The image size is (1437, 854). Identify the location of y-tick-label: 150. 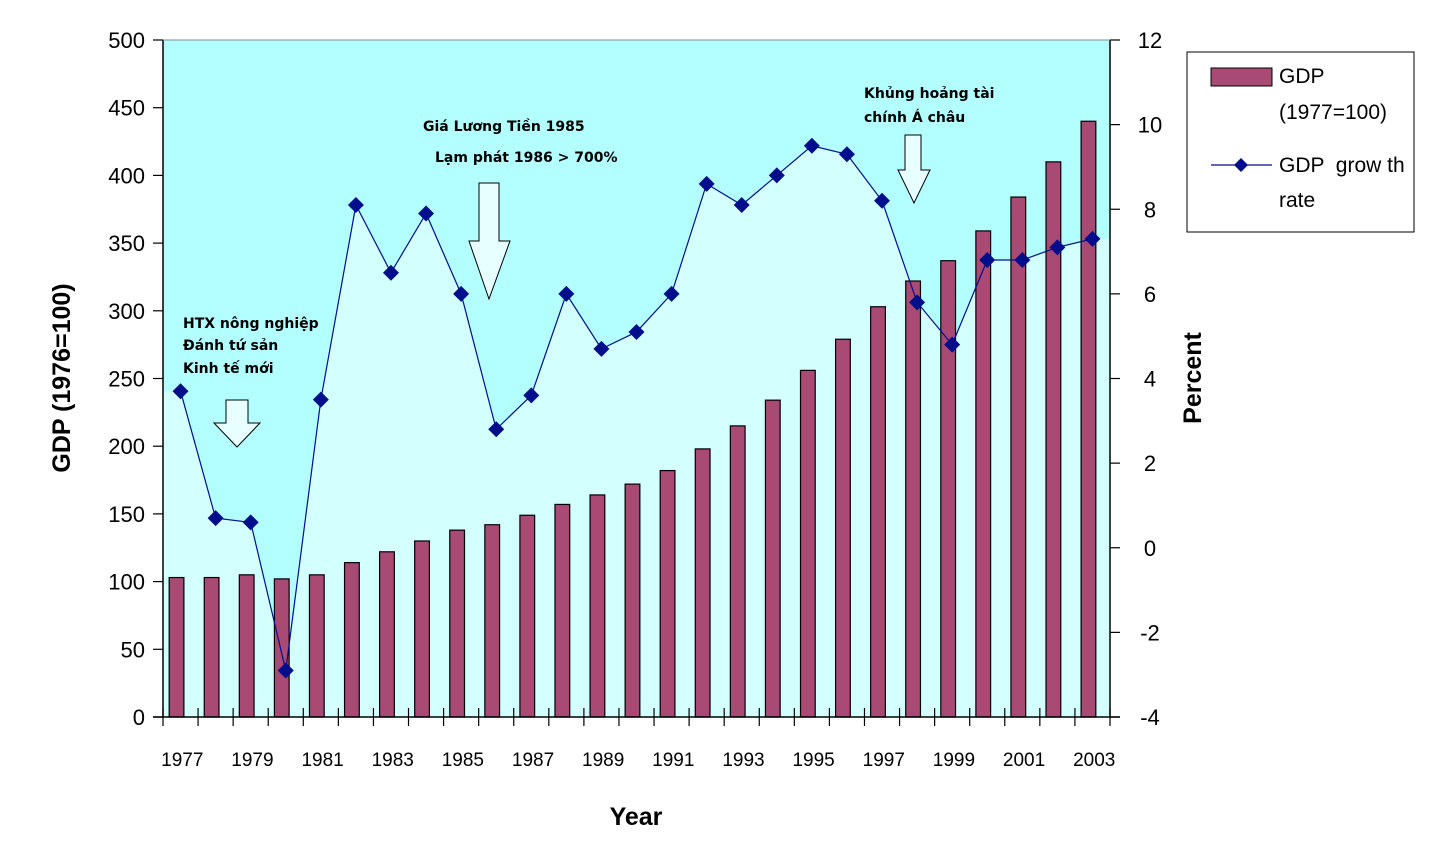
(126, 514).